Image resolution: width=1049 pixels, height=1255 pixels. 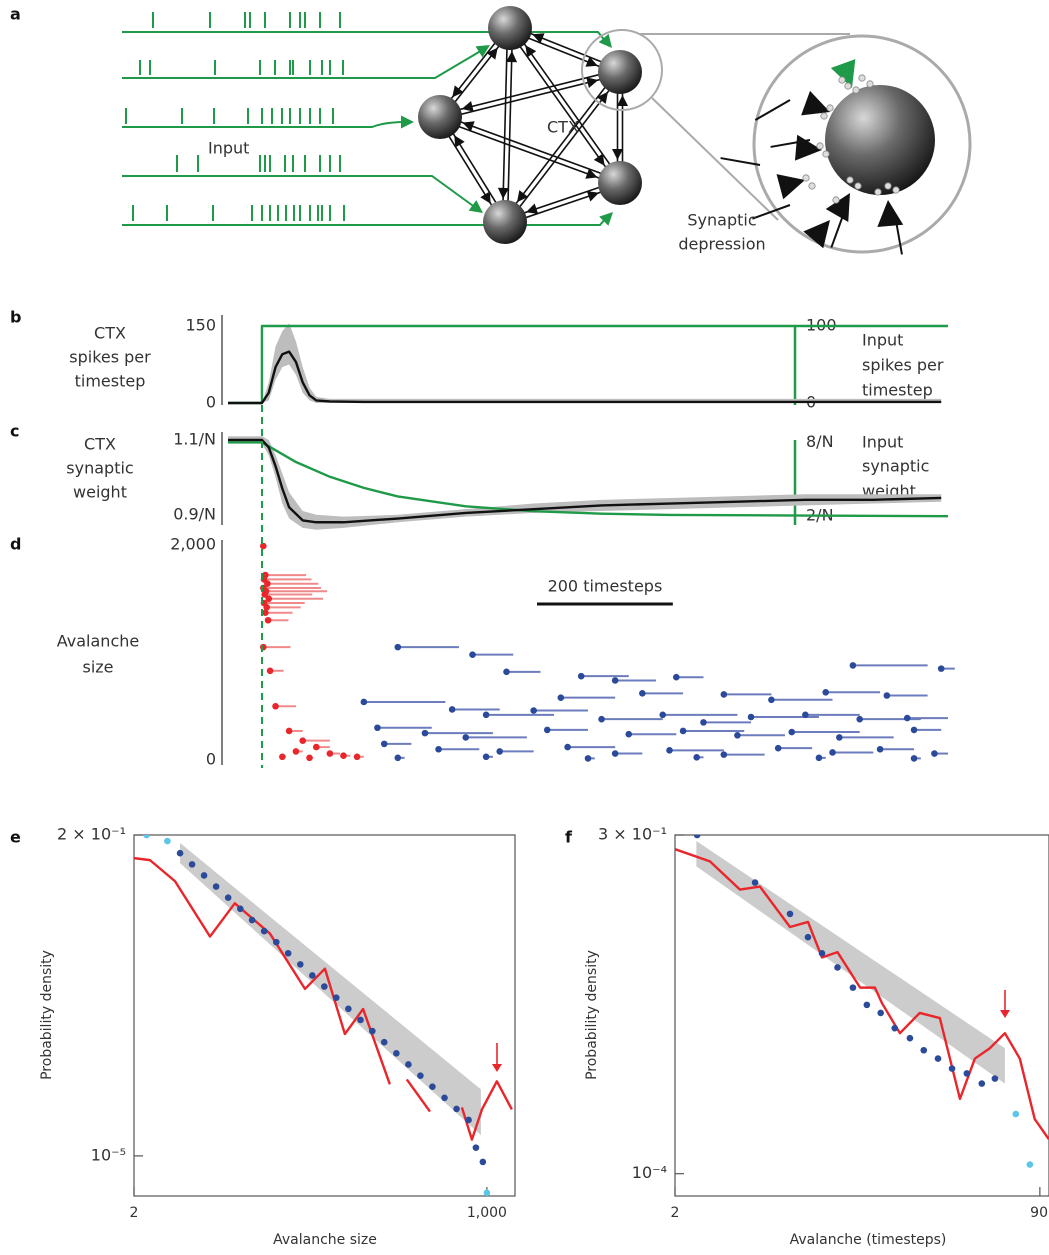 What do you see at coordinates (15, 14) in the screenshot?
I see `panel-letter: a` at bounding box center [15, 14].